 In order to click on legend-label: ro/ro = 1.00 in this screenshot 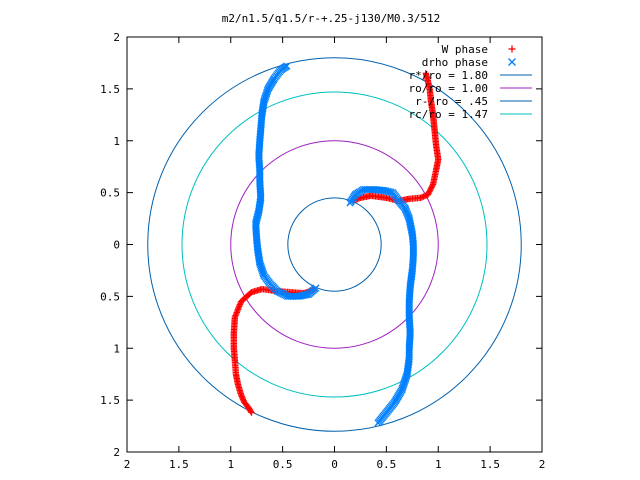, I will do `click(448, 88)`.